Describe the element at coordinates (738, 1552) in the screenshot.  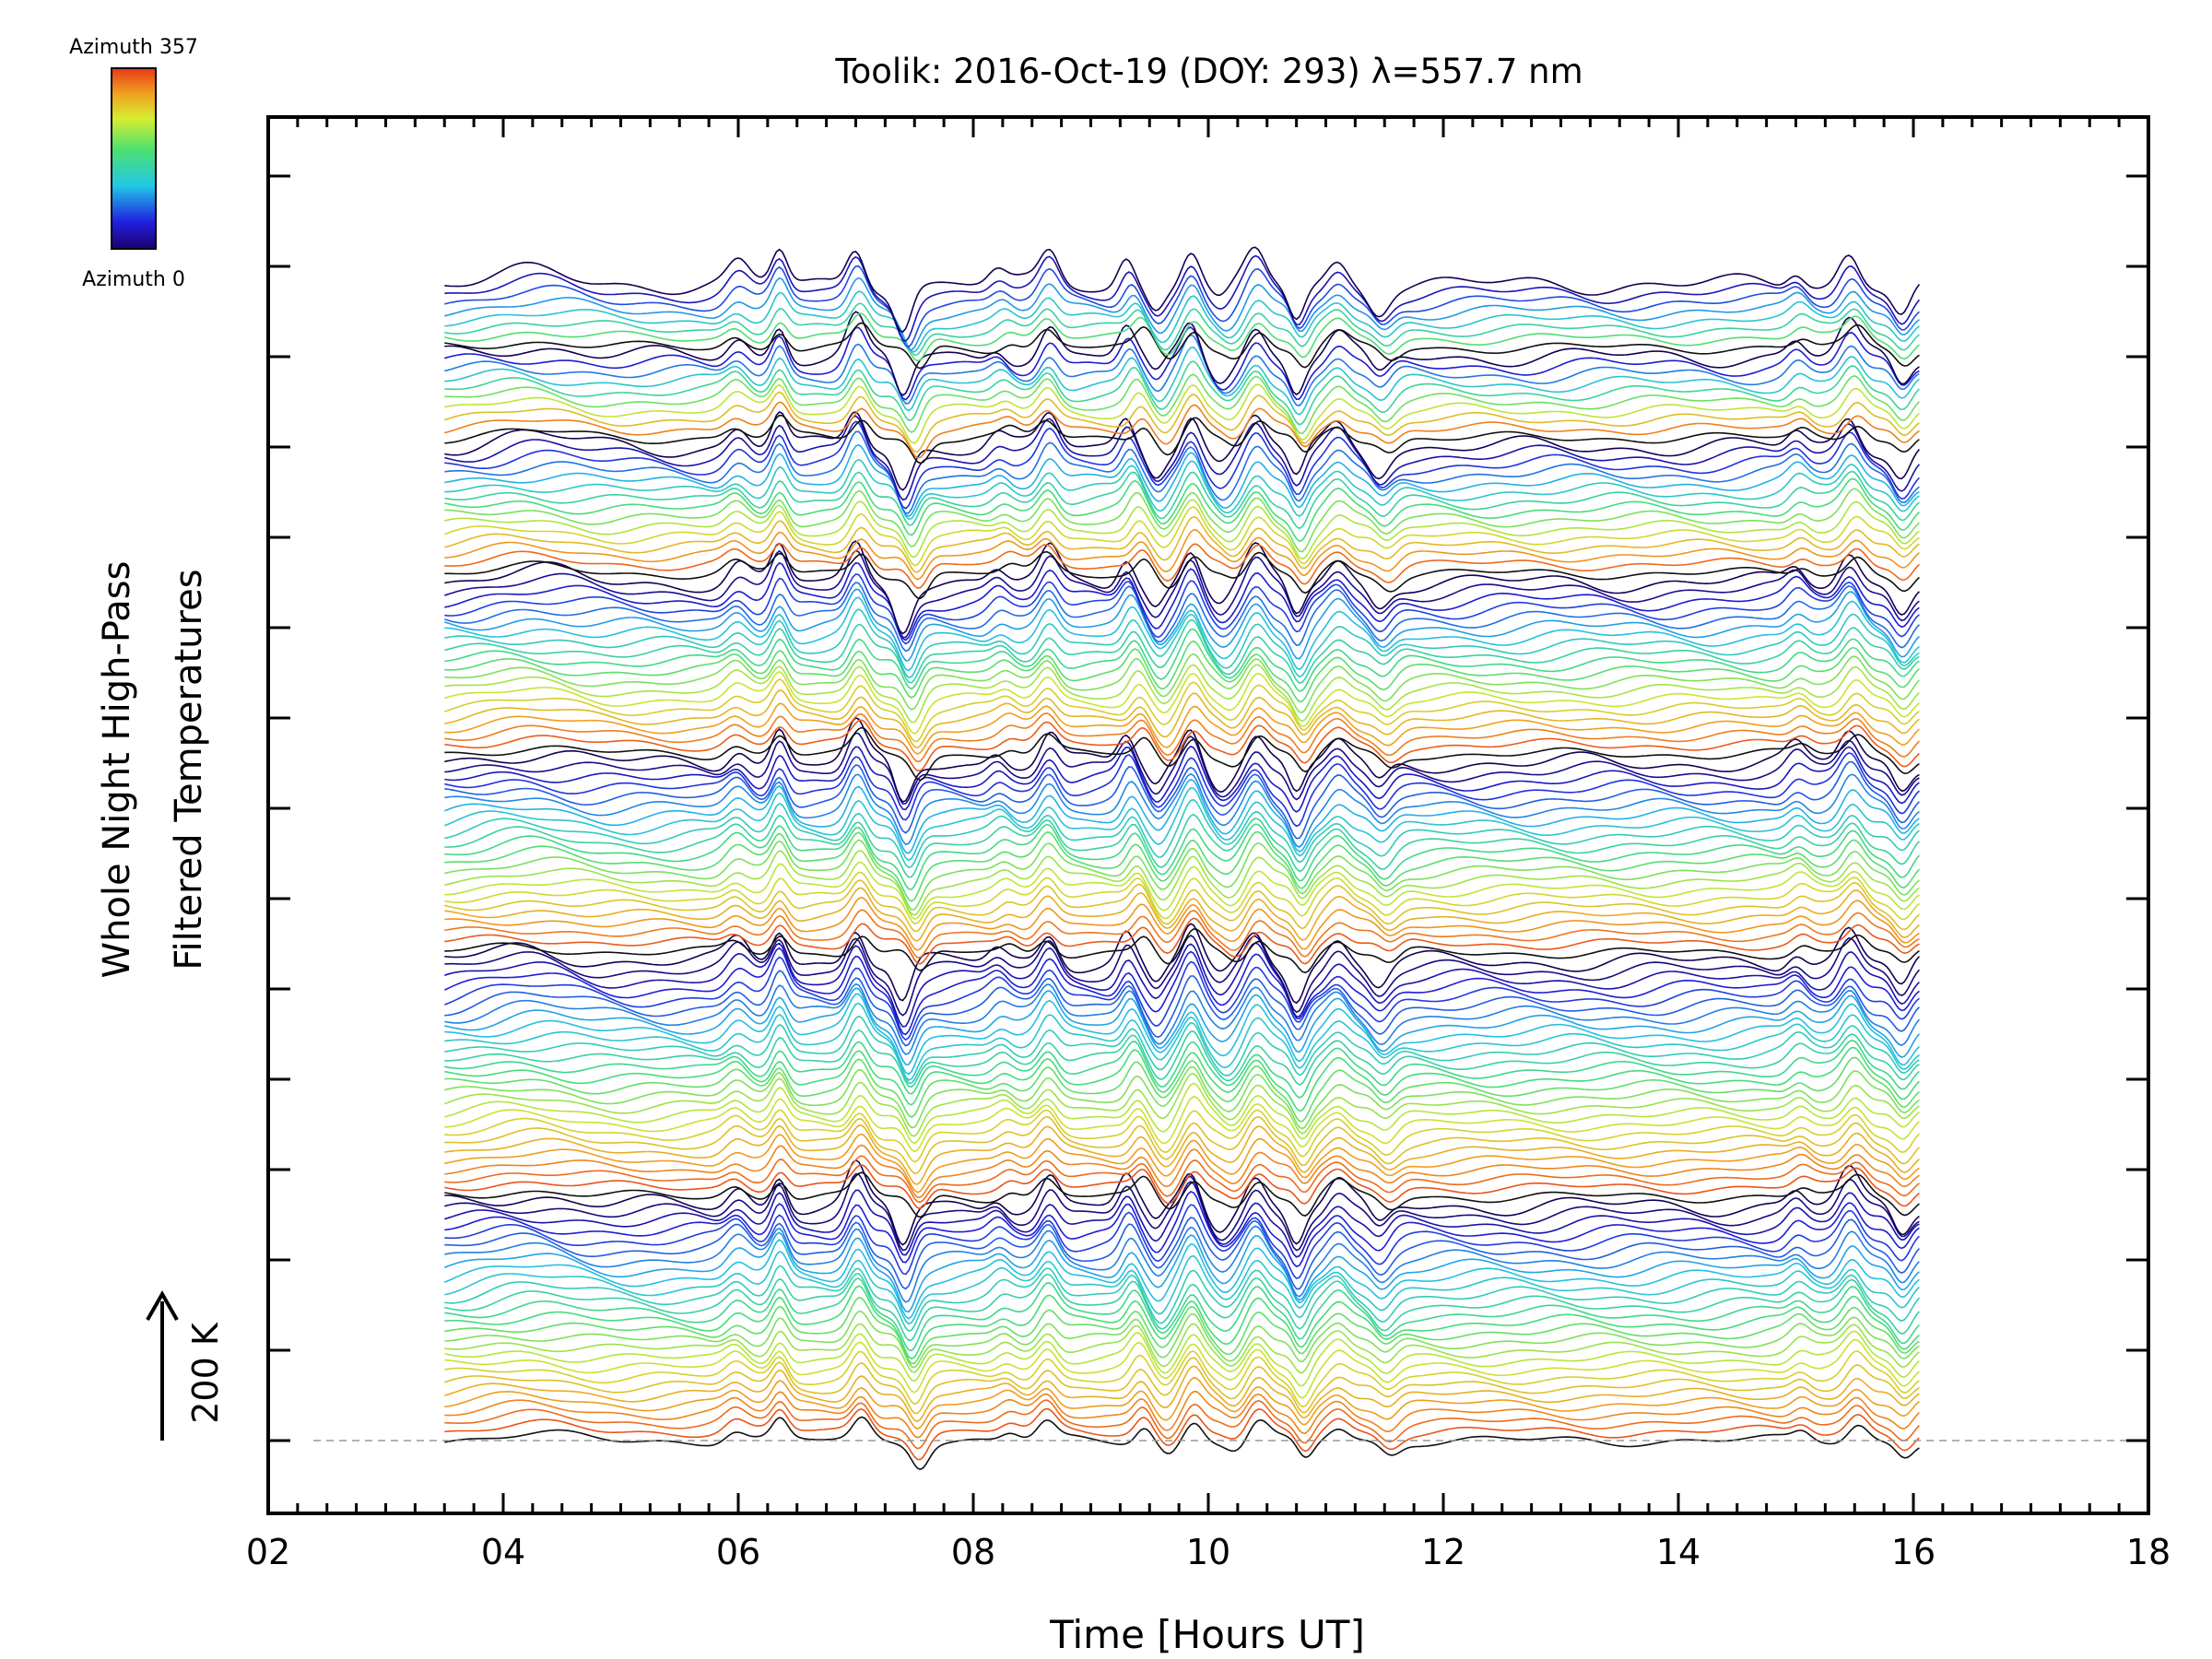
I see `x-tick-label: 06` at that location.